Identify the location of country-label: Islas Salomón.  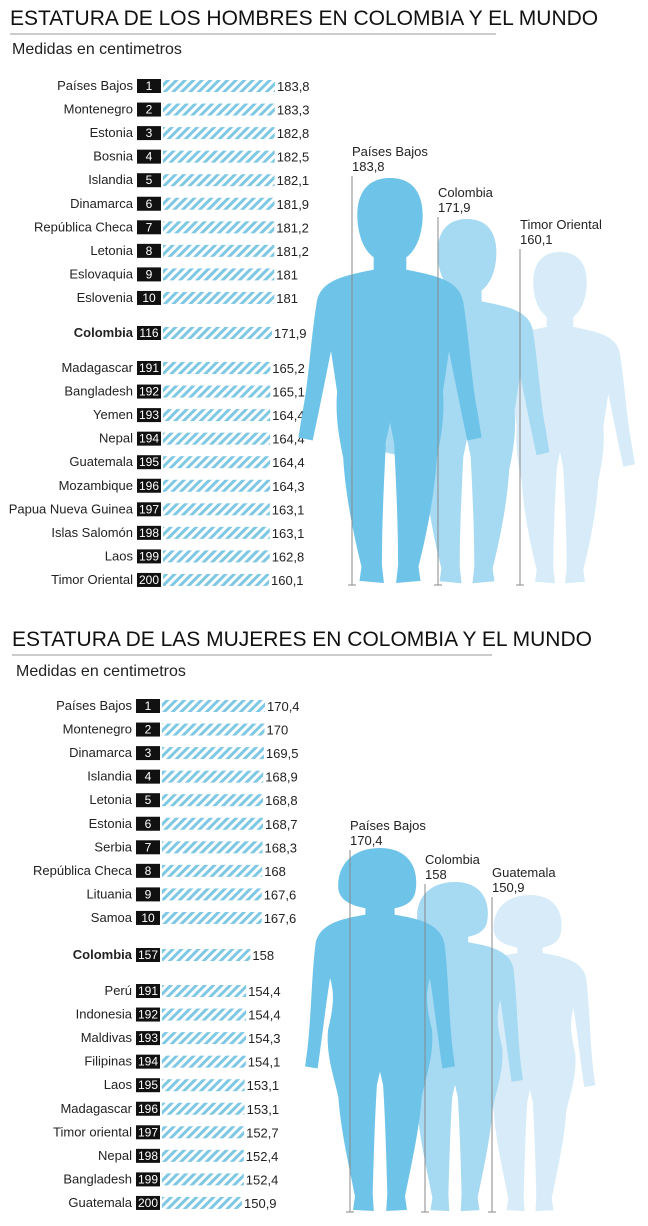
(92, 532).